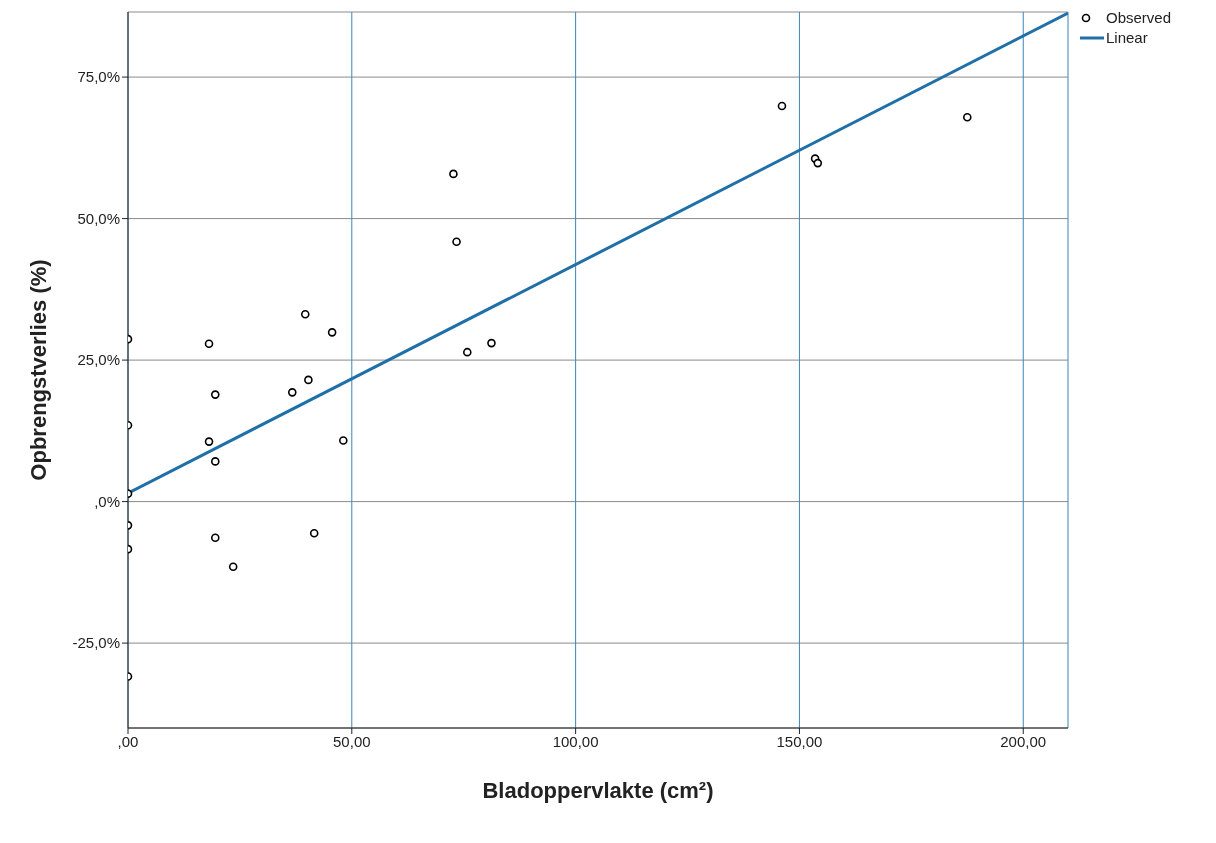 The image size is (1216, 843). Describe the element at coordinates (799, 741) in the screenshot. I see `x-tick-label: 150,00` at that location.